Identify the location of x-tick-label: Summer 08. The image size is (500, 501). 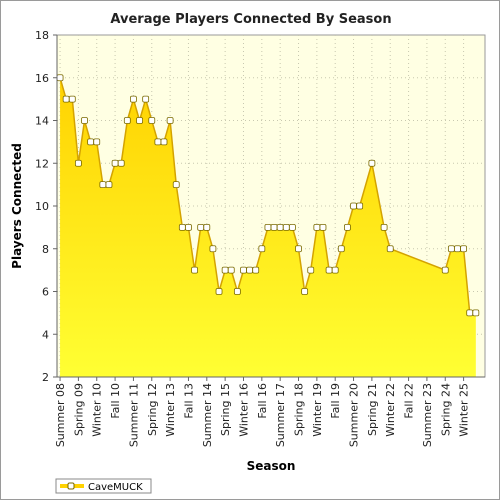
(60, 415).